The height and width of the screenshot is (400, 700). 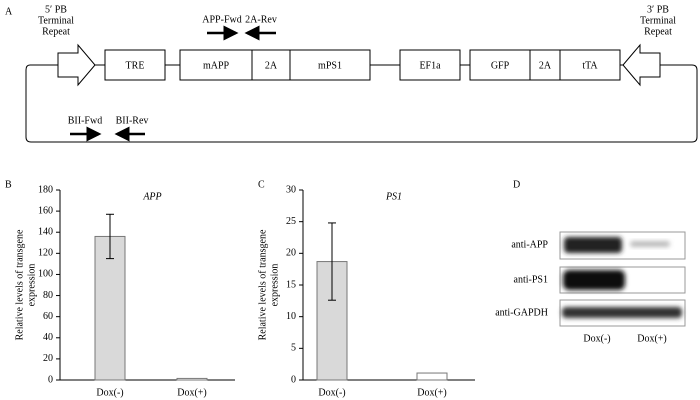 I want to click on repeat-label: 3′ PB, so click(x=658, y=9).